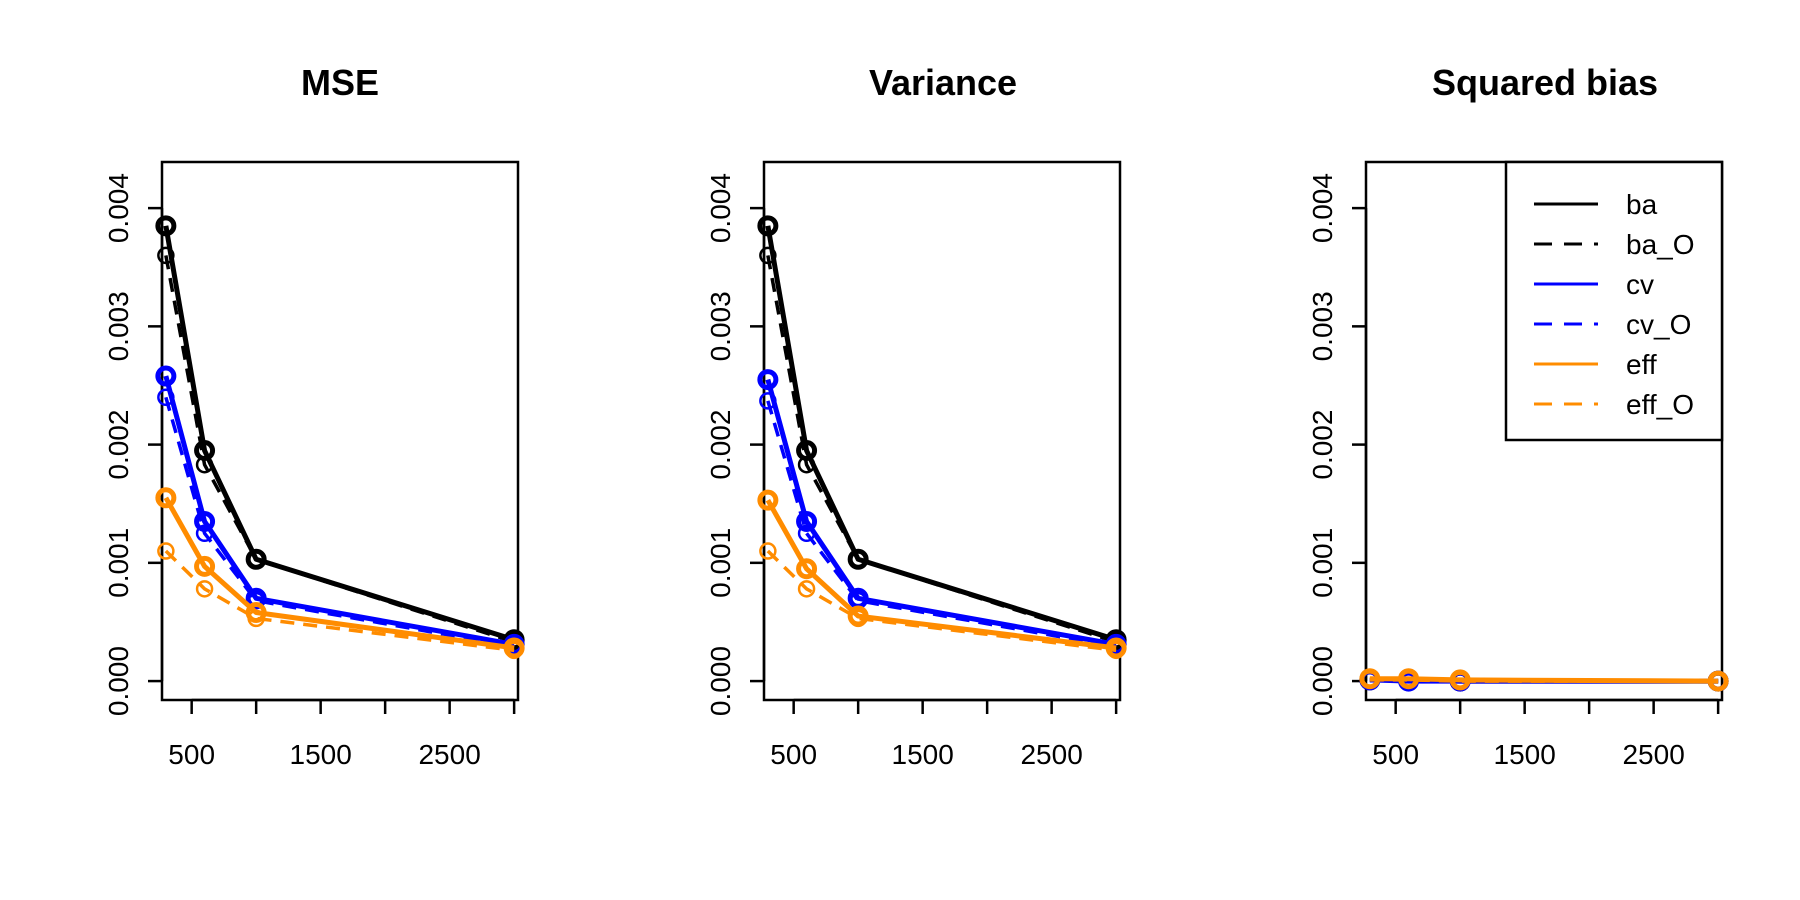 The width and height of the screenshot is (1800, 900). What do you see at coordinates (1641, 364) in the screenshot?
I see `legend-label: eff` at bounding box center [1641, 364].